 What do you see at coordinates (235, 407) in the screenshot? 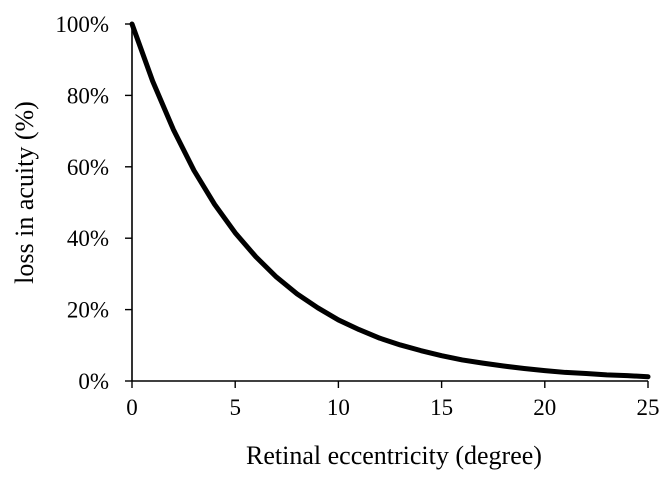
I see `x-tick-label: 5` at bounding box center [235, 407].